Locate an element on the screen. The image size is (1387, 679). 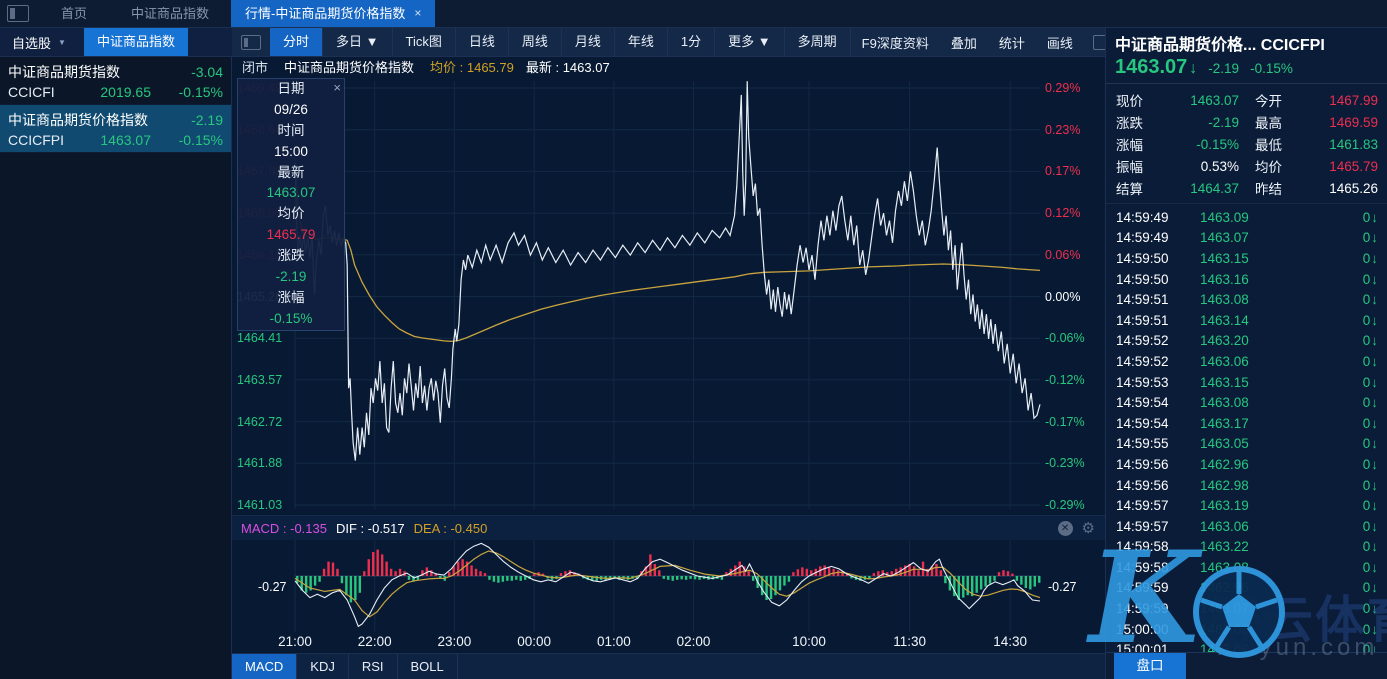
close-indicator-icon: ✕ is located at coordinates (1065, 528).